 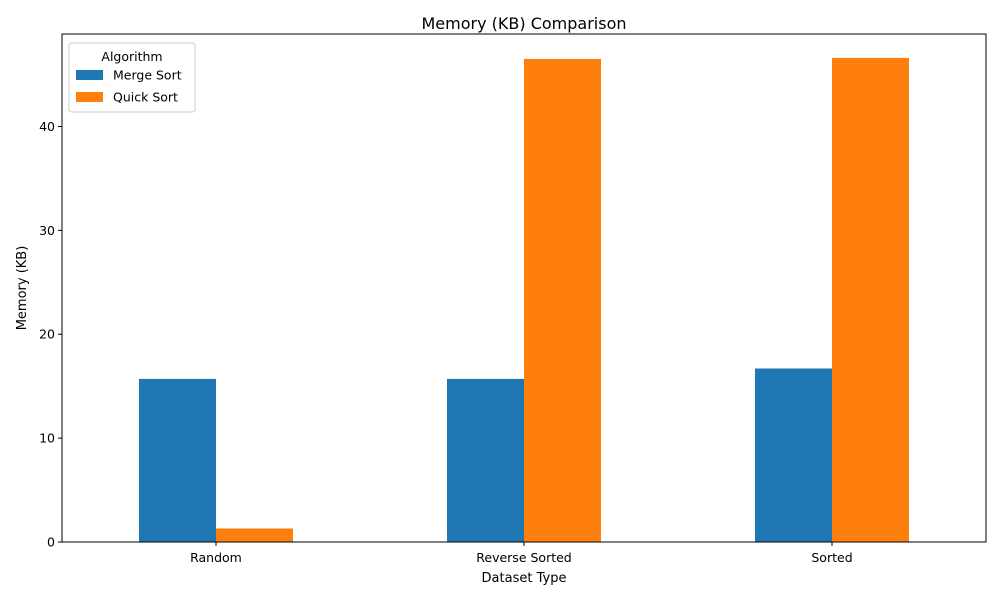 What do you see at coordinates (177, 460) in the screenshot?
I see `bar-merge-sort-random` at bounding box center [177, 460].